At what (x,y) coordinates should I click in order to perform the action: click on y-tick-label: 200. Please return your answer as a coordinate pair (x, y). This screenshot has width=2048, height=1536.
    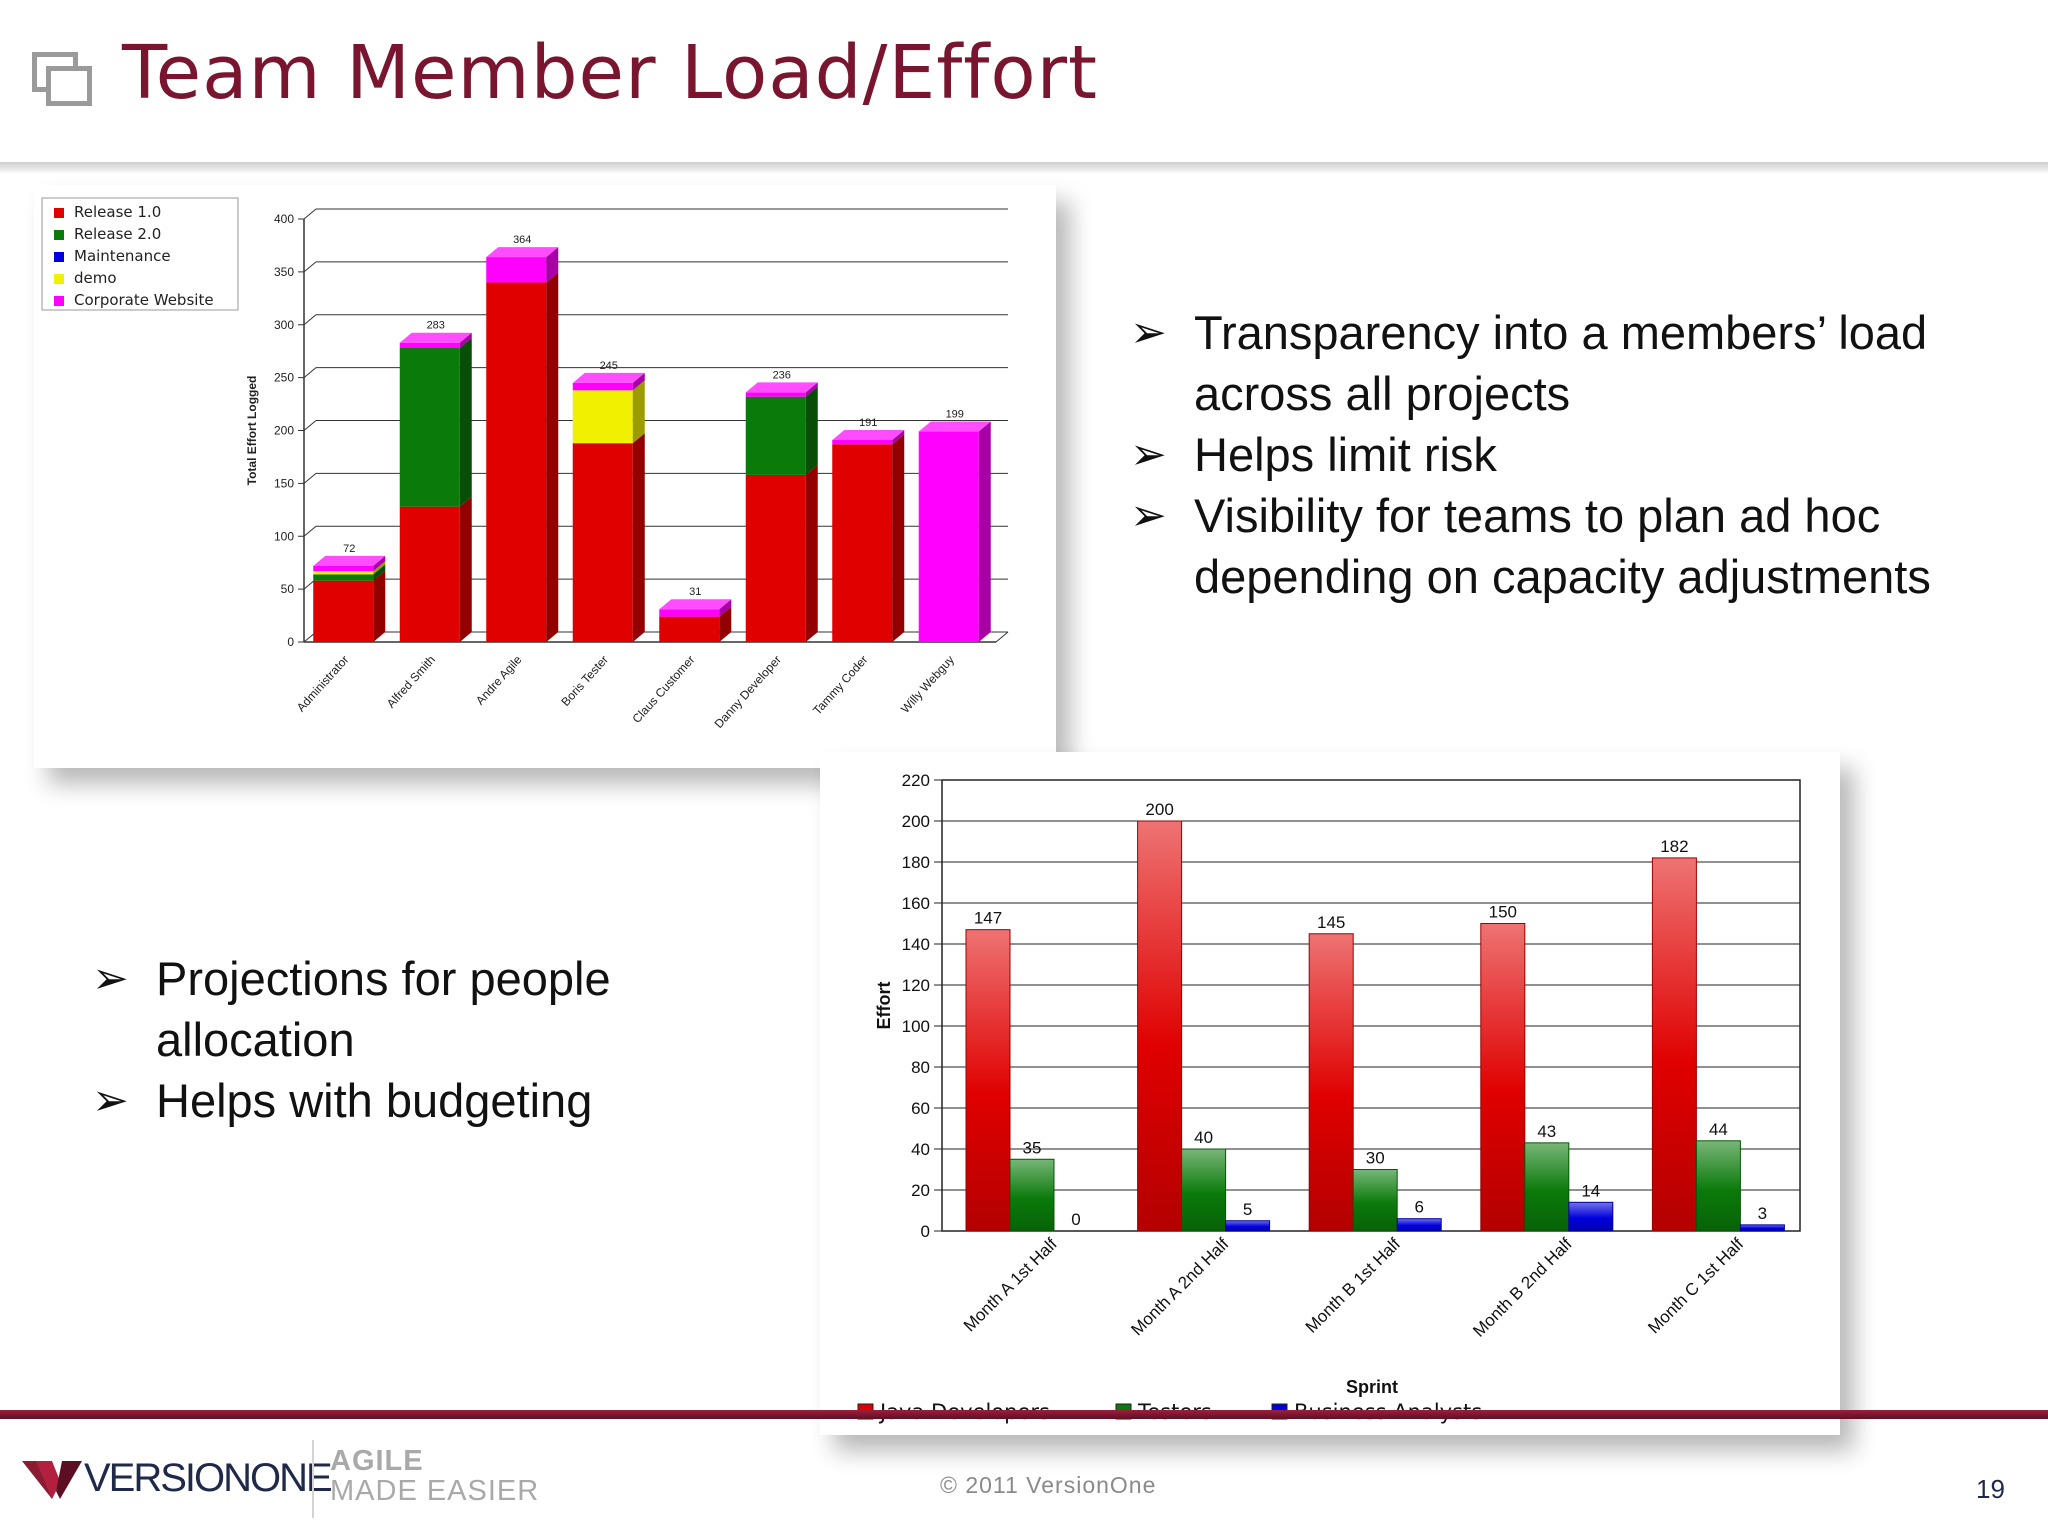
    Looking at the image, I should click on (284, 431).